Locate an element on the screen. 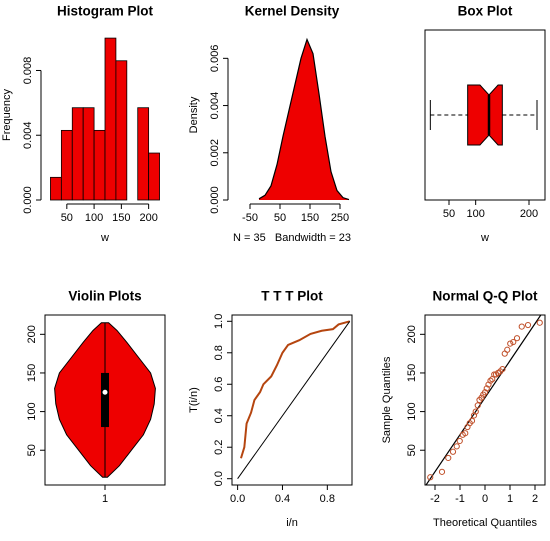  density-area is located at coordinates (304, 119).